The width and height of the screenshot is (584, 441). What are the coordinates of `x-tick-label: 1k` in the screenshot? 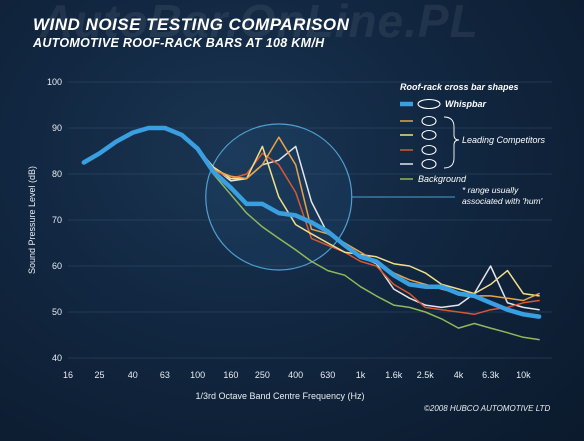 It's located at (361, 375).